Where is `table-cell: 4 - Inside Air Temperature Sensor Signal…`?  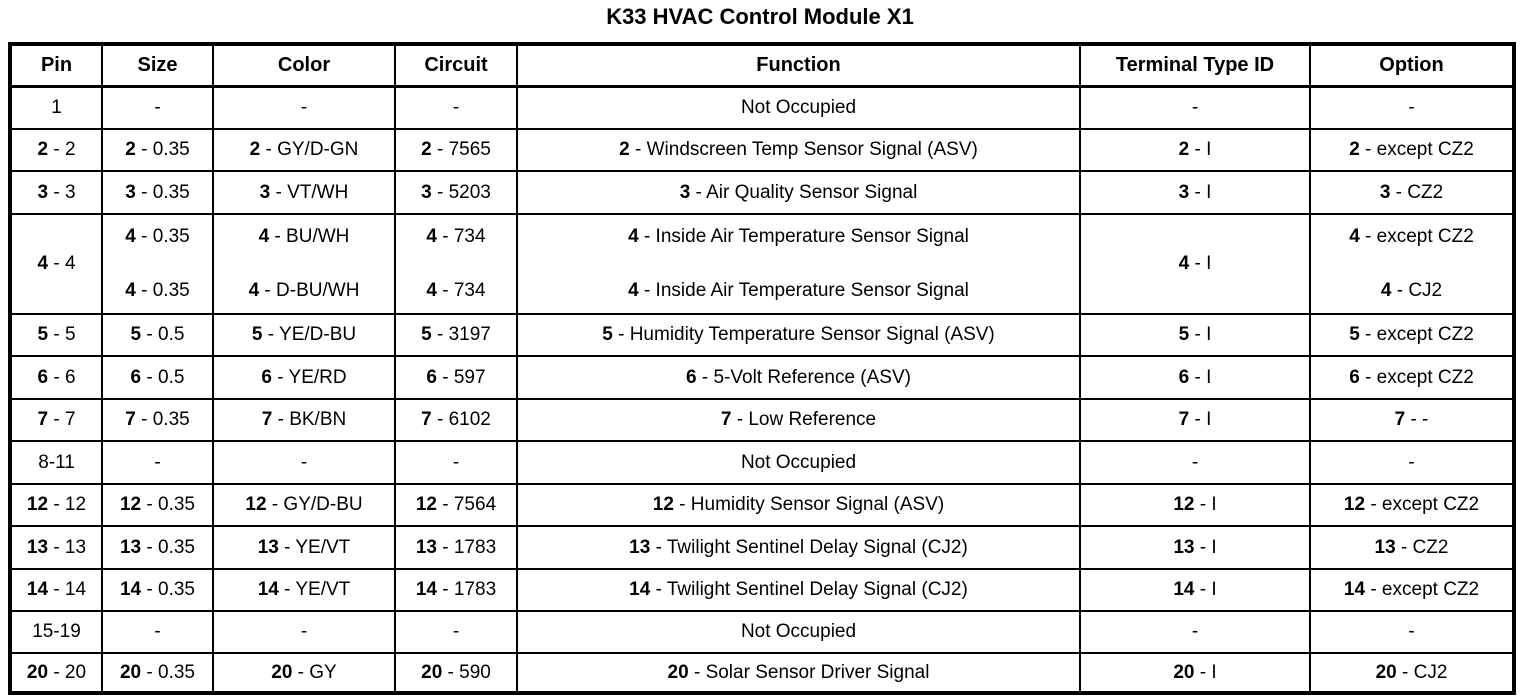
table-cell: 4 - Inside Air Temperature Sensor Signal… is located at coordinates (798, 264).